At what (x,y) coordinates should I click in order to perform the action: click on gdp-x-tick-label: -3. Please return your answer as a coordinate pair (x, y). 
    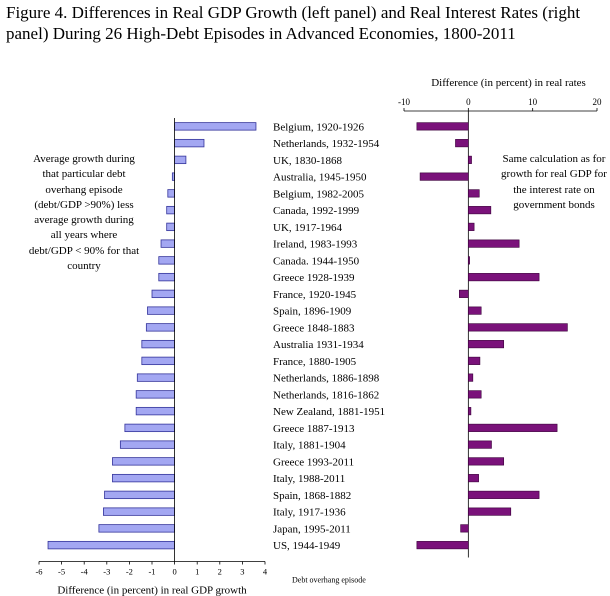
    Looking at the image, I should click on (106, 572).